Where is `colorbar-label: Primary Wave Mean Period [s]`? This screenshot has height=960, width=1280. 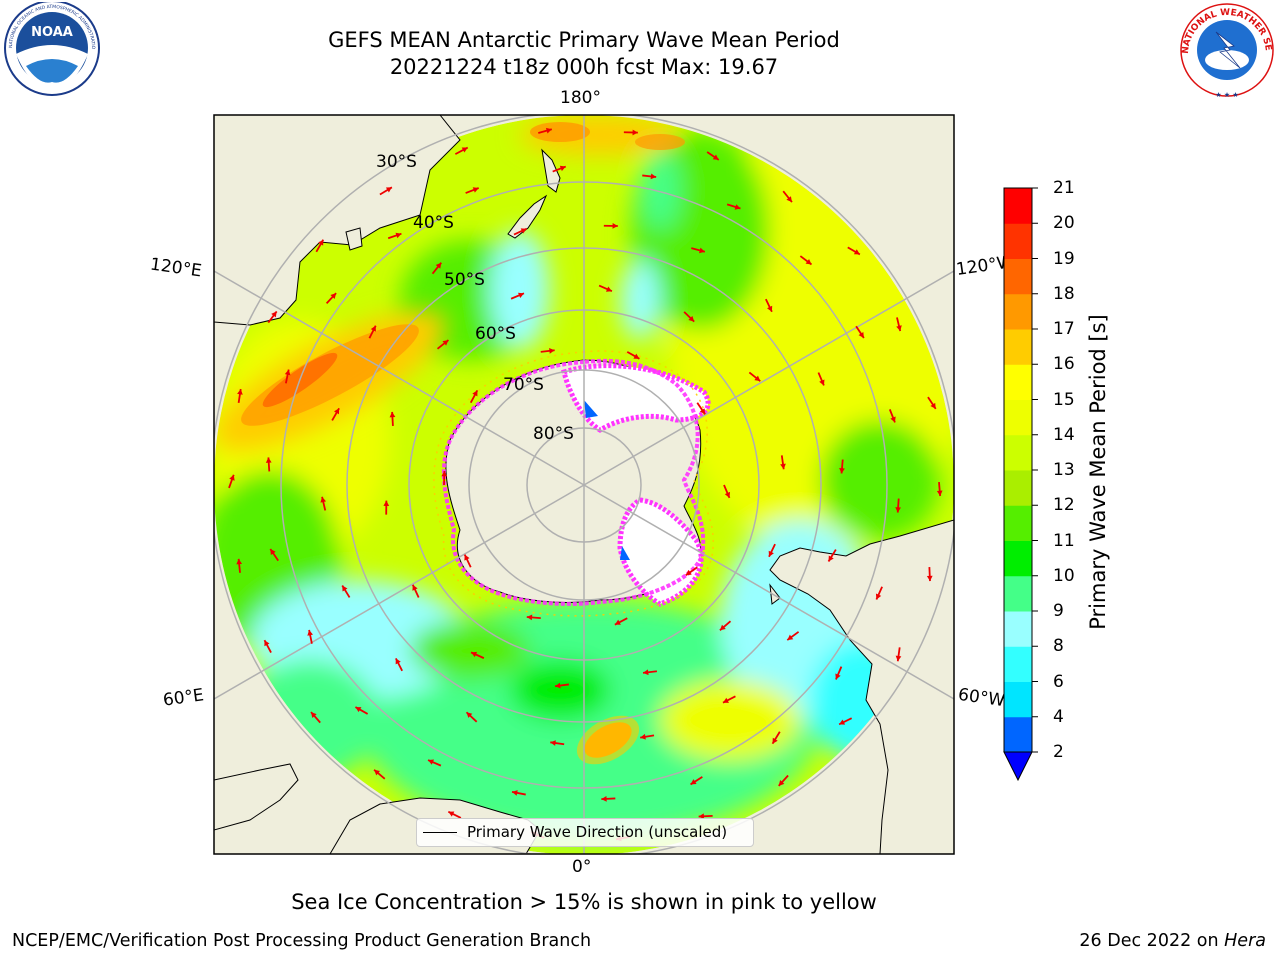
colorbar-label: Primary Wave Mean Period [s] is located at coordinates (1098, 472).